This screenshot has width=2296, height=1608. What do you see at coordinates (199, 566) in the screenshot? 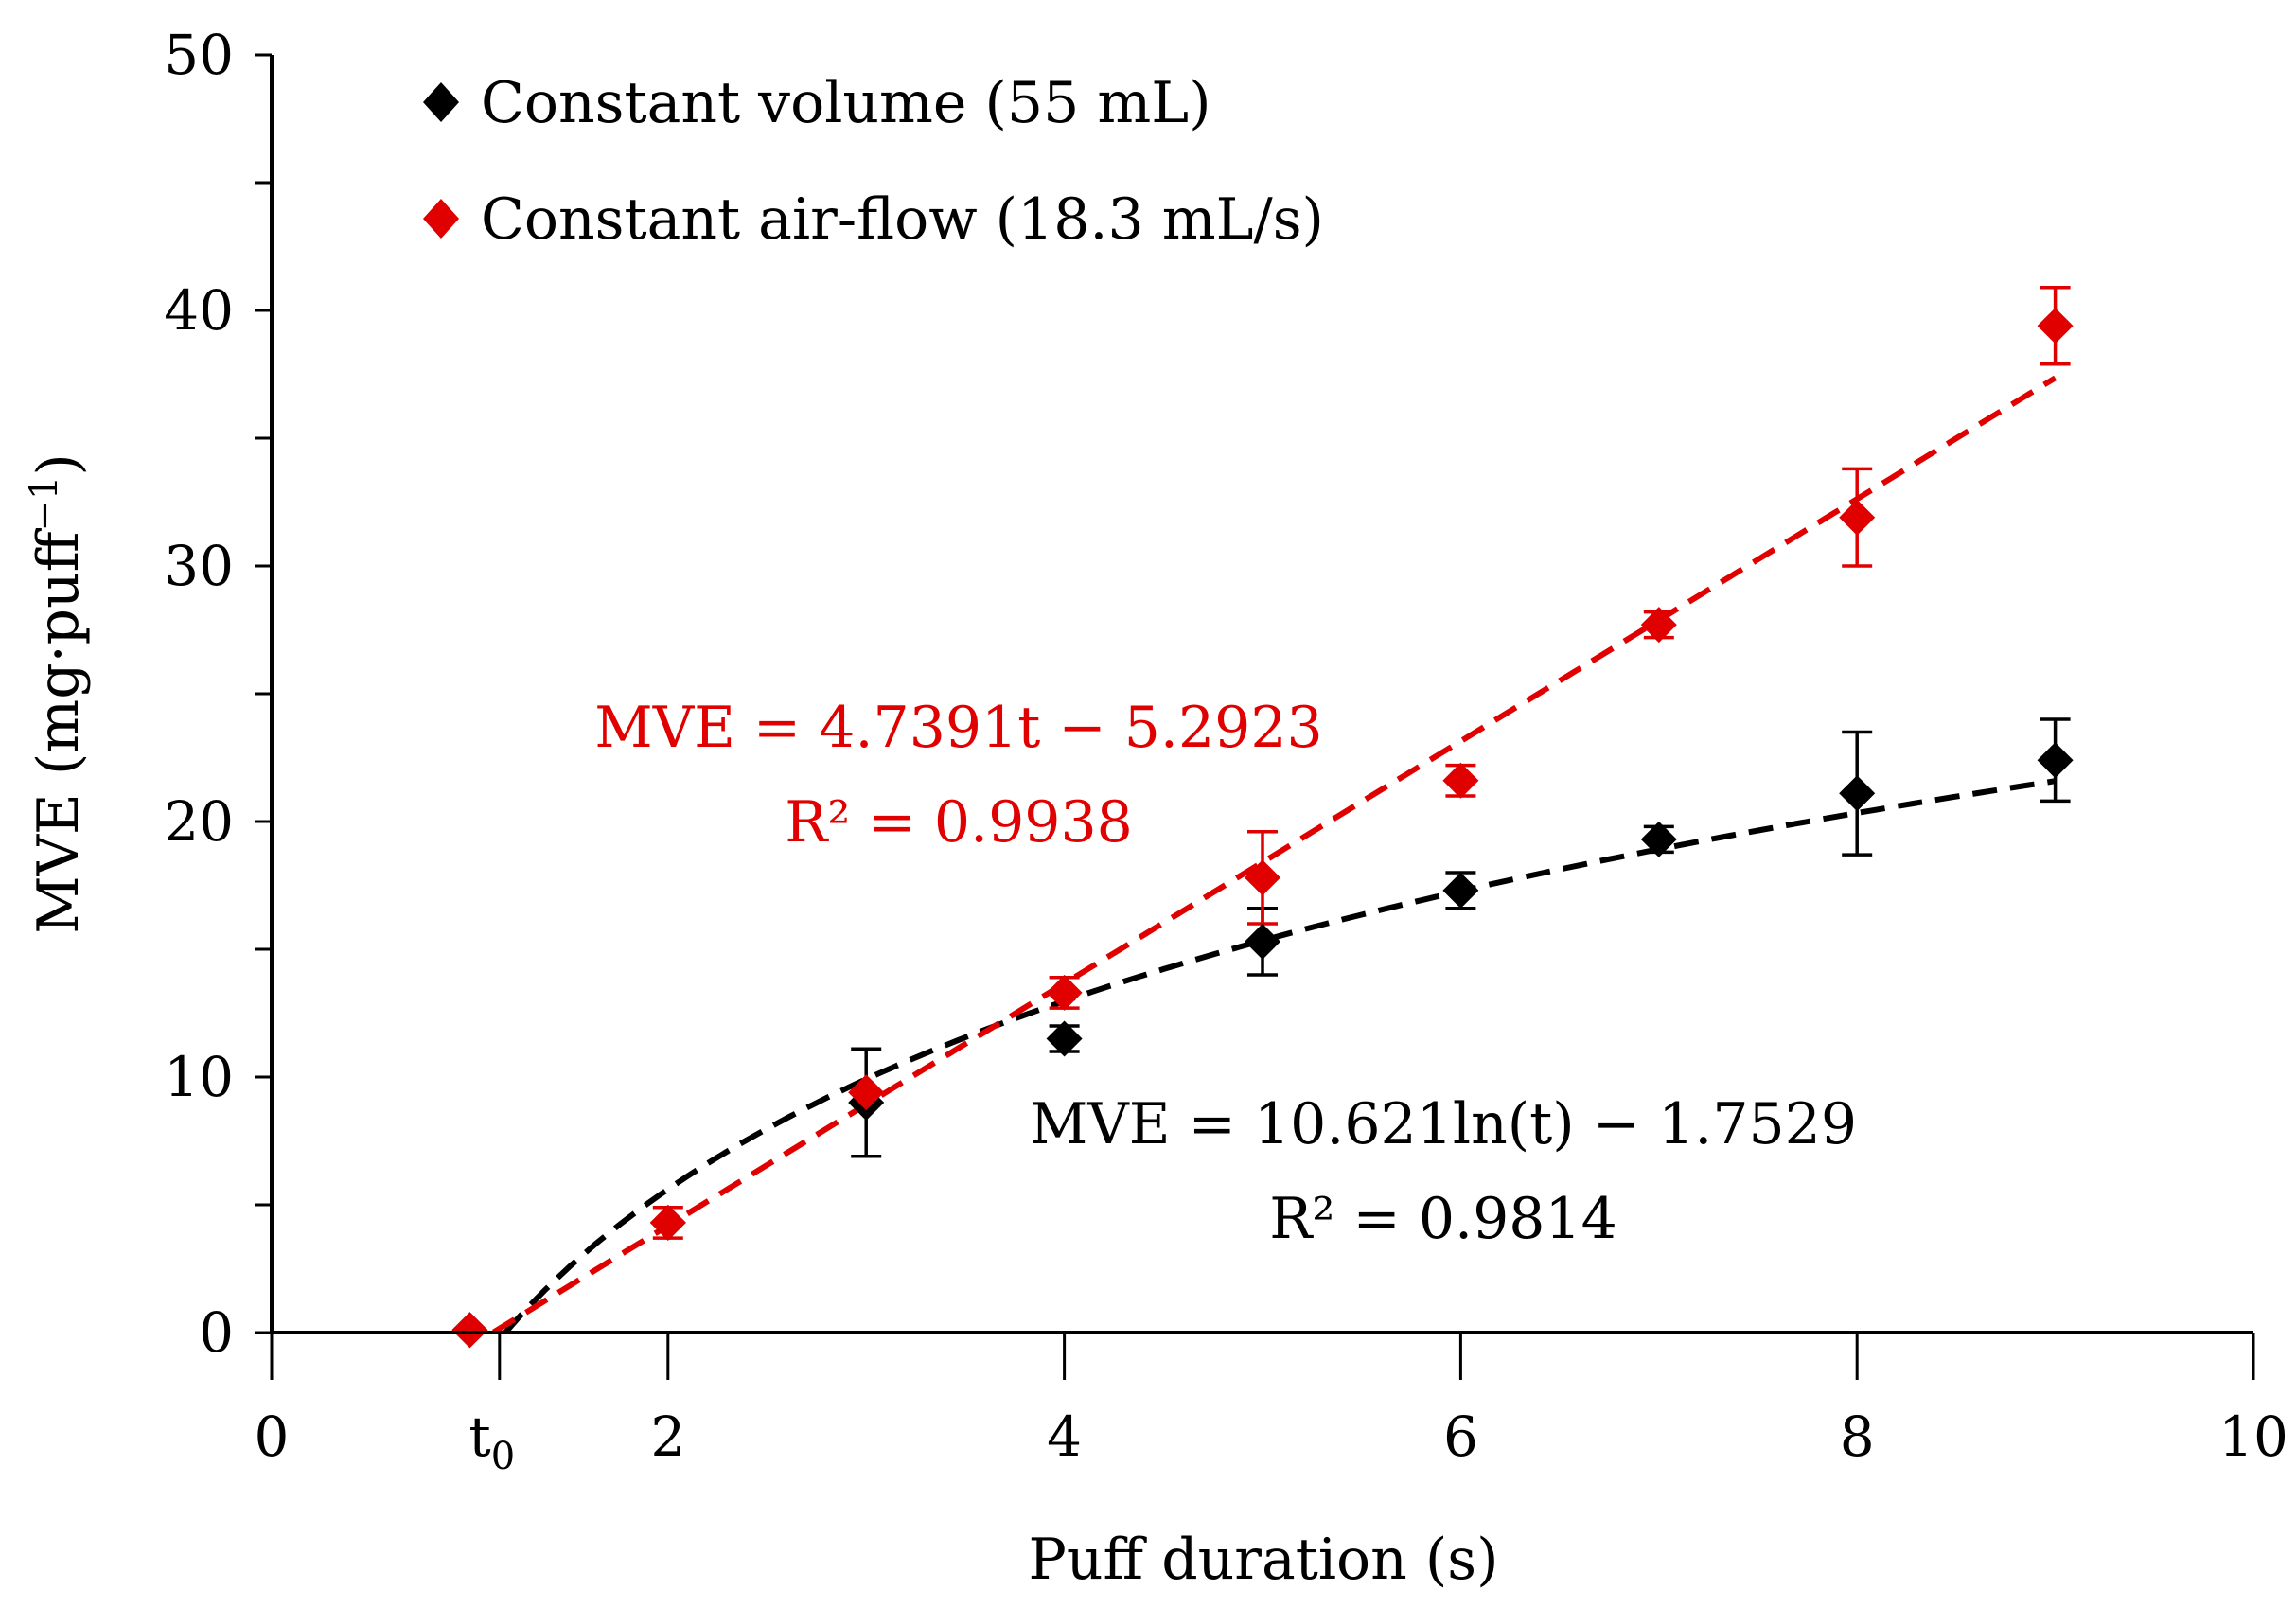
I see `y-tick-label: 30` at bounding box center [199, 566].